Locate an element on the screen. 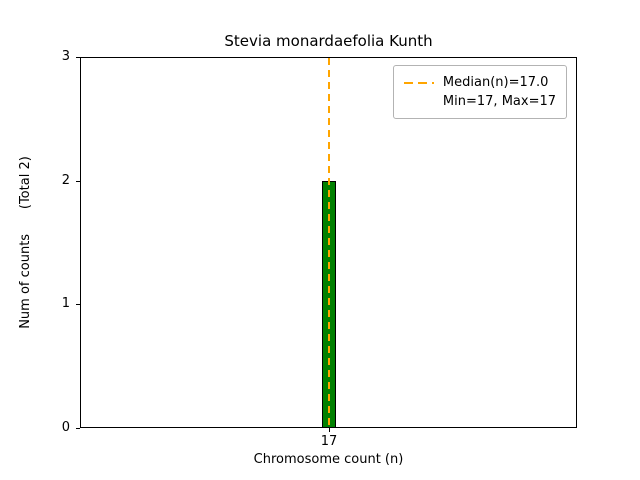 This screenshot has width=640, height=480. legend-row-median: Median(n)=17.0 is located at coordinates (479, 82).